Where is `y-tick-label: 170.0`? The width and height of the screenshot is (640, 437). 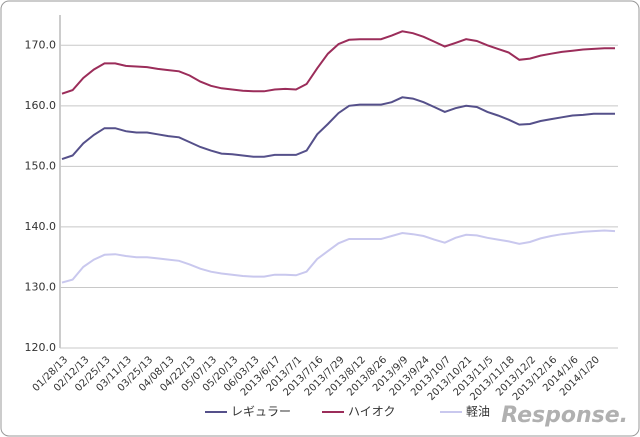
y-tick-label: 170.0 is located at coordinates (41, 44).